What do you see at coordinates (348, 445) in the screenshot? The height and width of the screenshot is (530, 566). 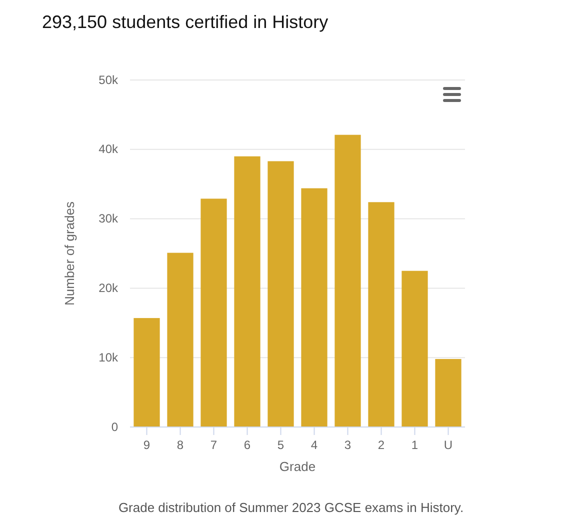 I see `x-tick-label: 3` at bounding box center [348, 445].